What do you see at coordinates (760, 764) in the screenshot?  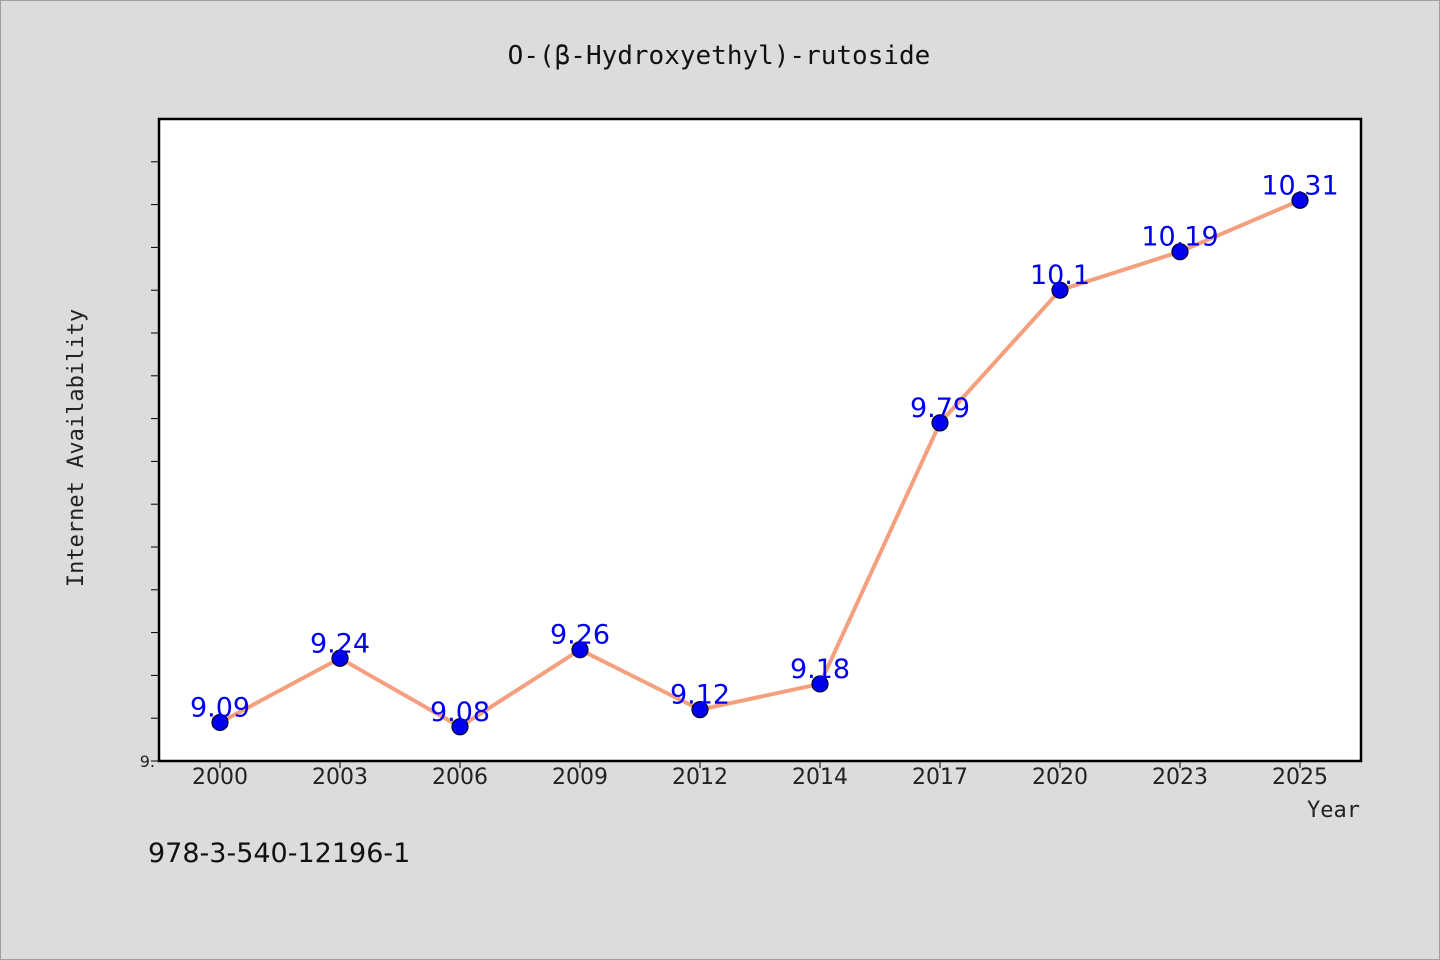 I see `x-axis-ticks` at bounding box center [760, 764].